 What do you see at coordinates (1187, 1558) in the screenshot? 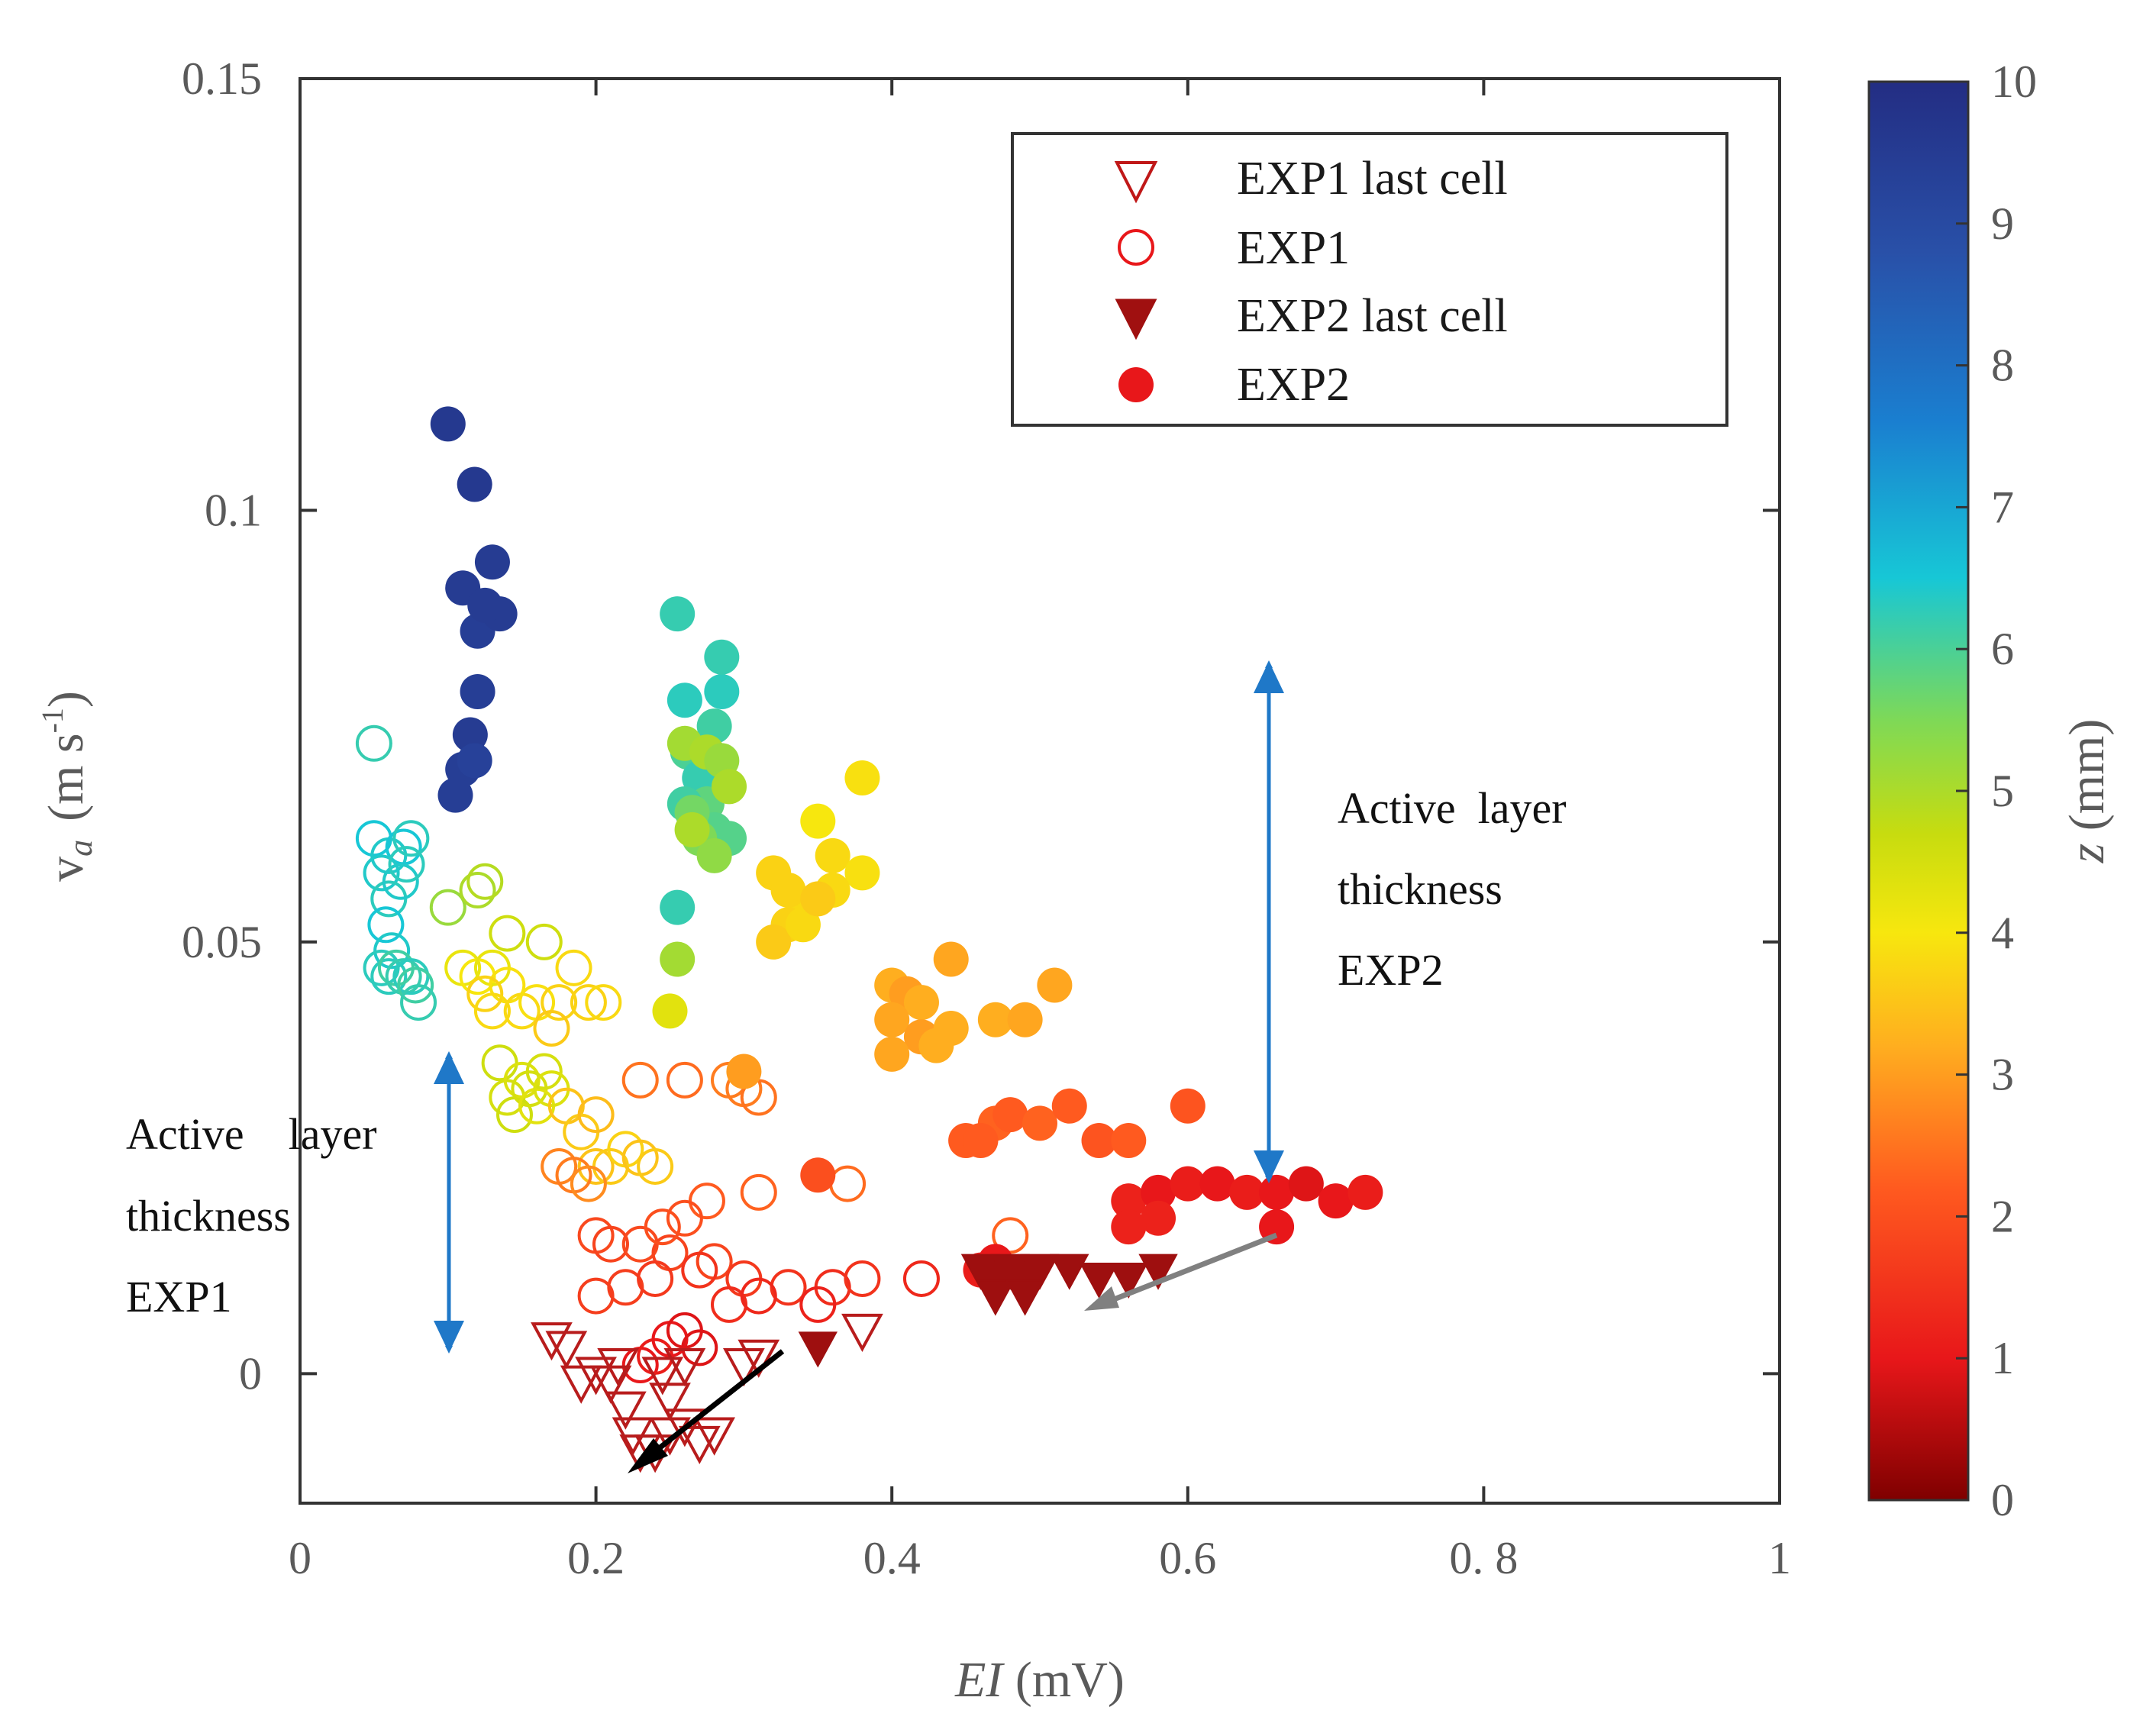
I see `x-tick-label: 0.6` at bounding box center [1187, 1558].